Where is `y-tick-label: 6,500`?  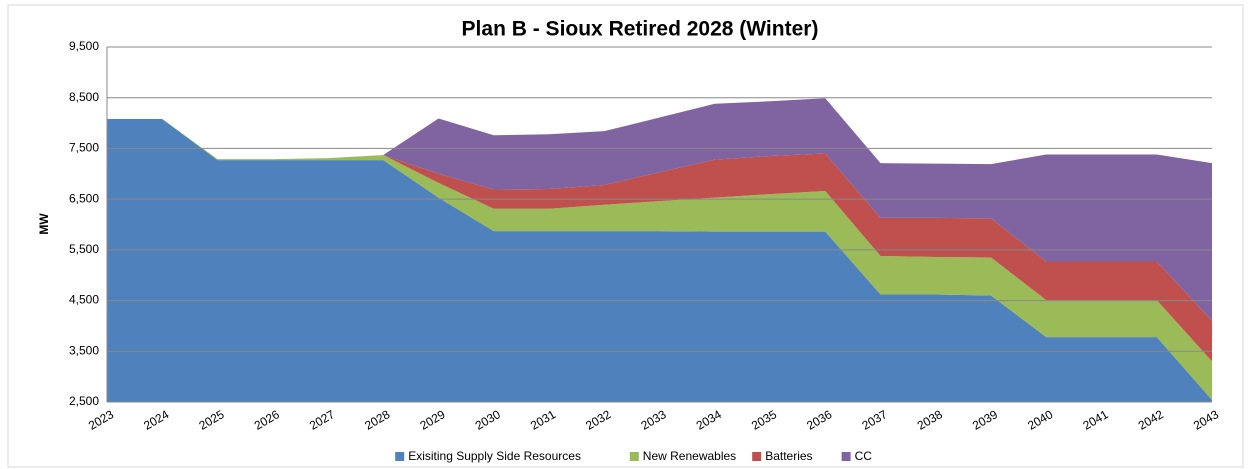 y-tick-label: 6,500 is located at coordinates (84, 198).